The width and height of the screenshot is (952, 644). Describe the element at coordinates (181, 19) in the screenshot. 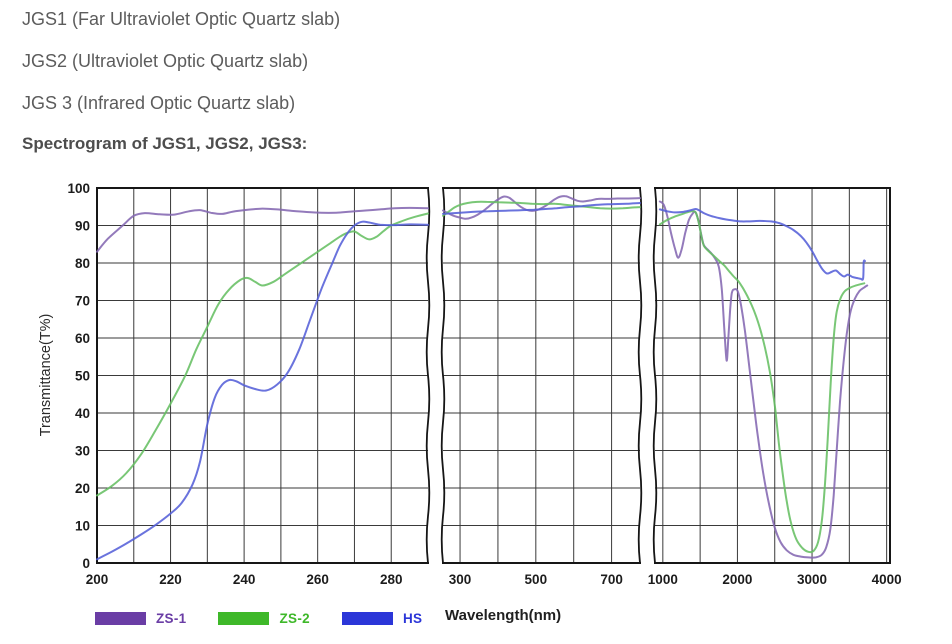

I see `product-line-jgs1: JGS1 (Far Ultraviolet Optic Quartz slab)` at that location.